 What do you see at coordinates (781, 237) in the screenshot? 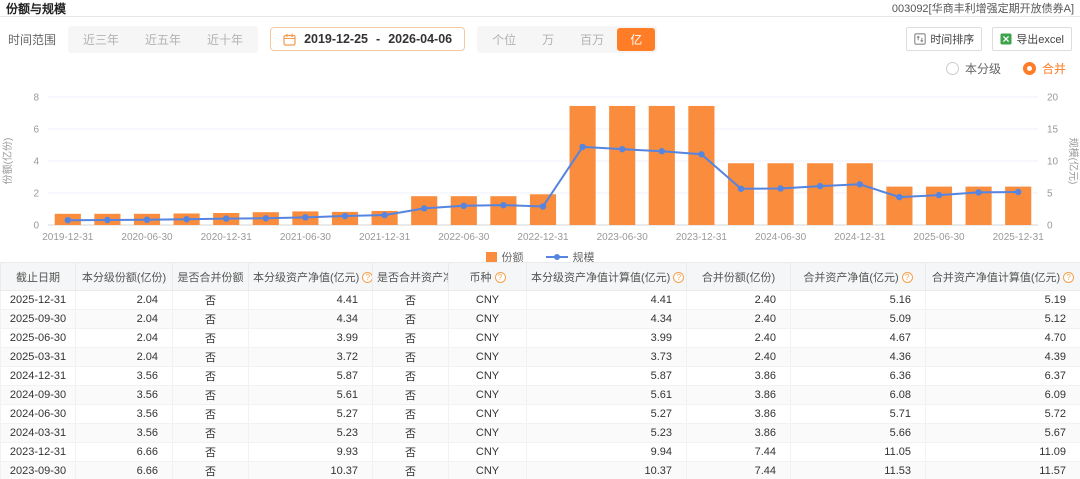
I see `x-axis-label: 2024-06-30` at bounding box center [781, 237].